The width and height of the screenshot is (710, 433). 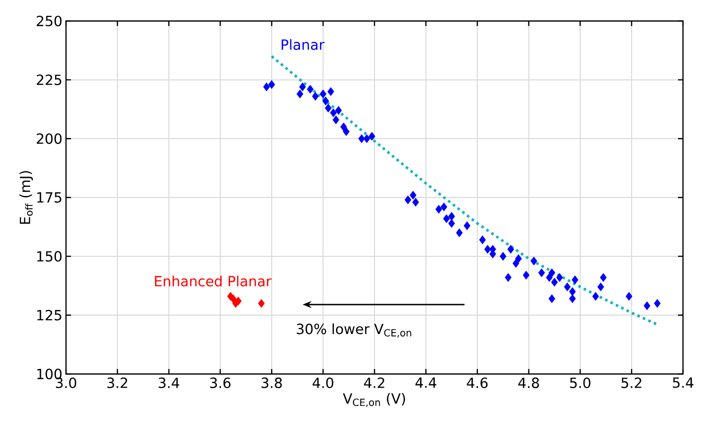 What do you see at coordinates (49, 256) in the screenshot?
I see `y-tick-label: 150` at bounding box center [49, 256].